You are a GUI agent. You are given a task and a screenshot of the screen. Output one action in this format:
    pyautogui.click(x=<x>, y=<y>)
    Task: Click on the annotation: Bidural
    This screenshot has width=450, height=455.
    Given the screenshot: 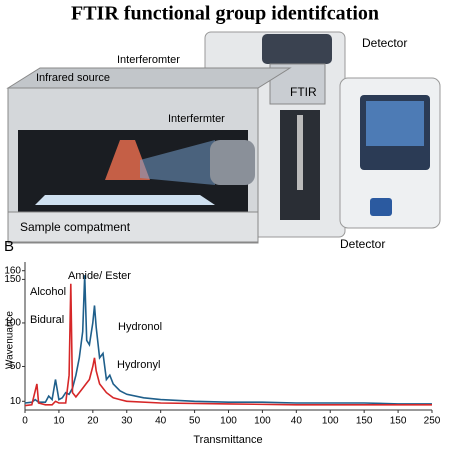 What is the action you would take?
    pyautogui.click(x=47, y=320)
    